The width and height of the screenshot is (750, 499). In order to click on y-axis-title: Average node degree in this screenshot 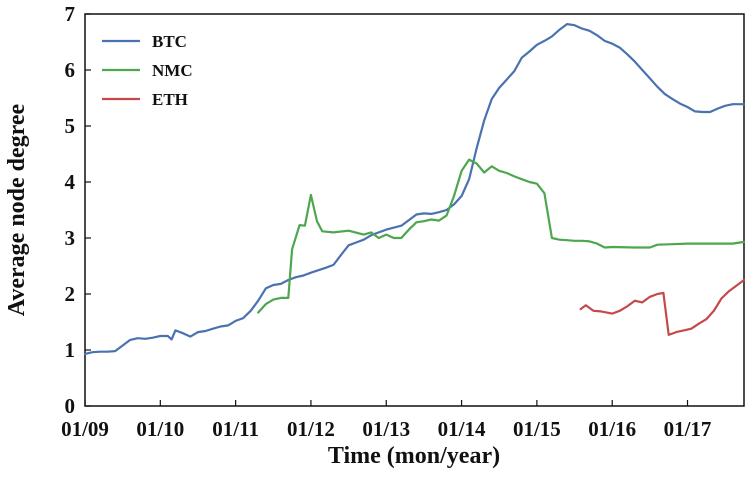, I will do `click(17, 209)`.